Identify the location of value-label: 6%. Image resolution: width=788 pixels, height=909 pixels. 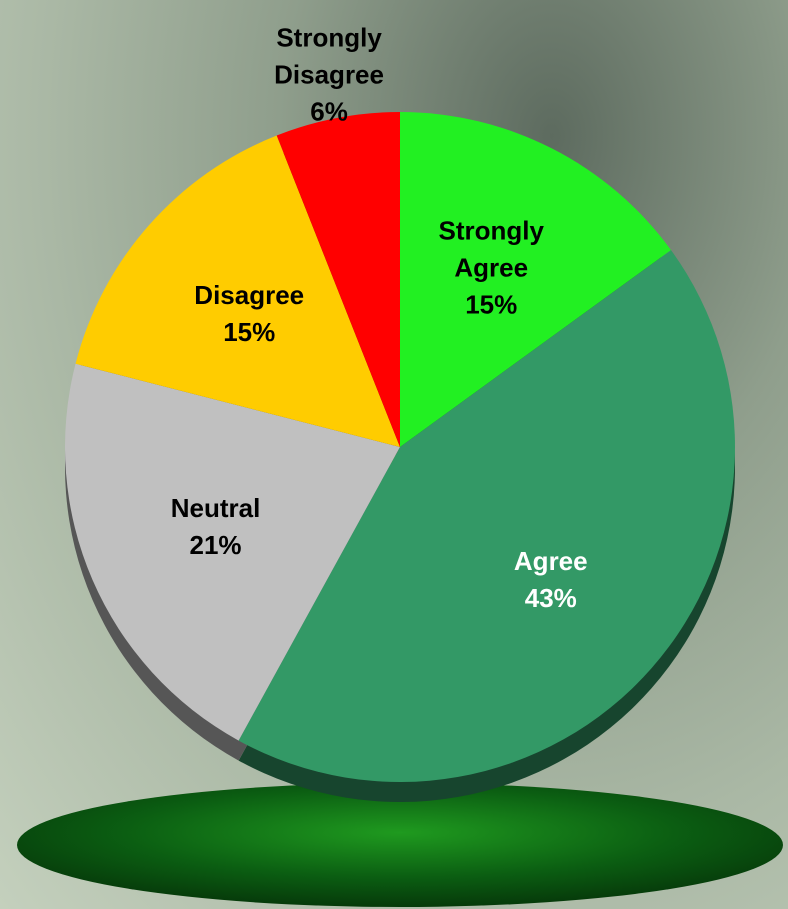
(329, 111).